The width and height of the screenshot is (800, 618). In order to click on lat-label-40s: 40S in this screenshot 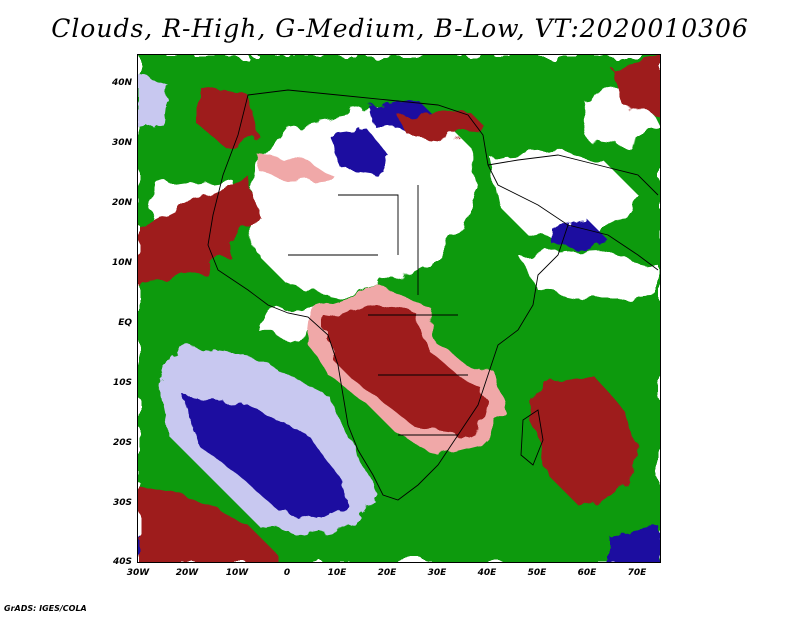, I will do `click(122, 562)`.